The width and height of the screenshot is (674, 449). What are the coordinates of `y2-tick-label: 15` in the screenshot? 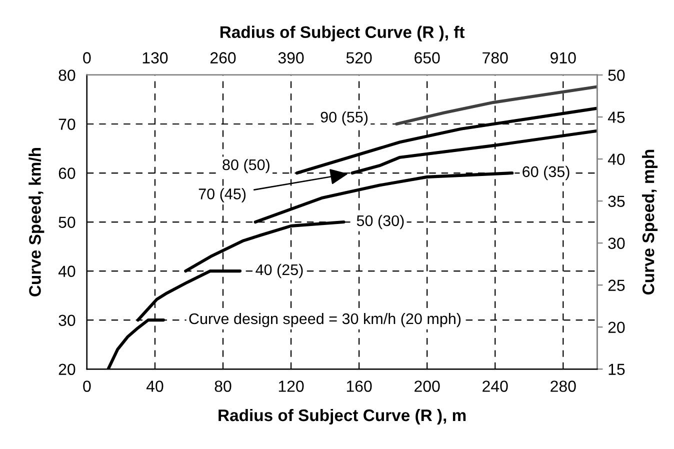 It's located at (616, 370).